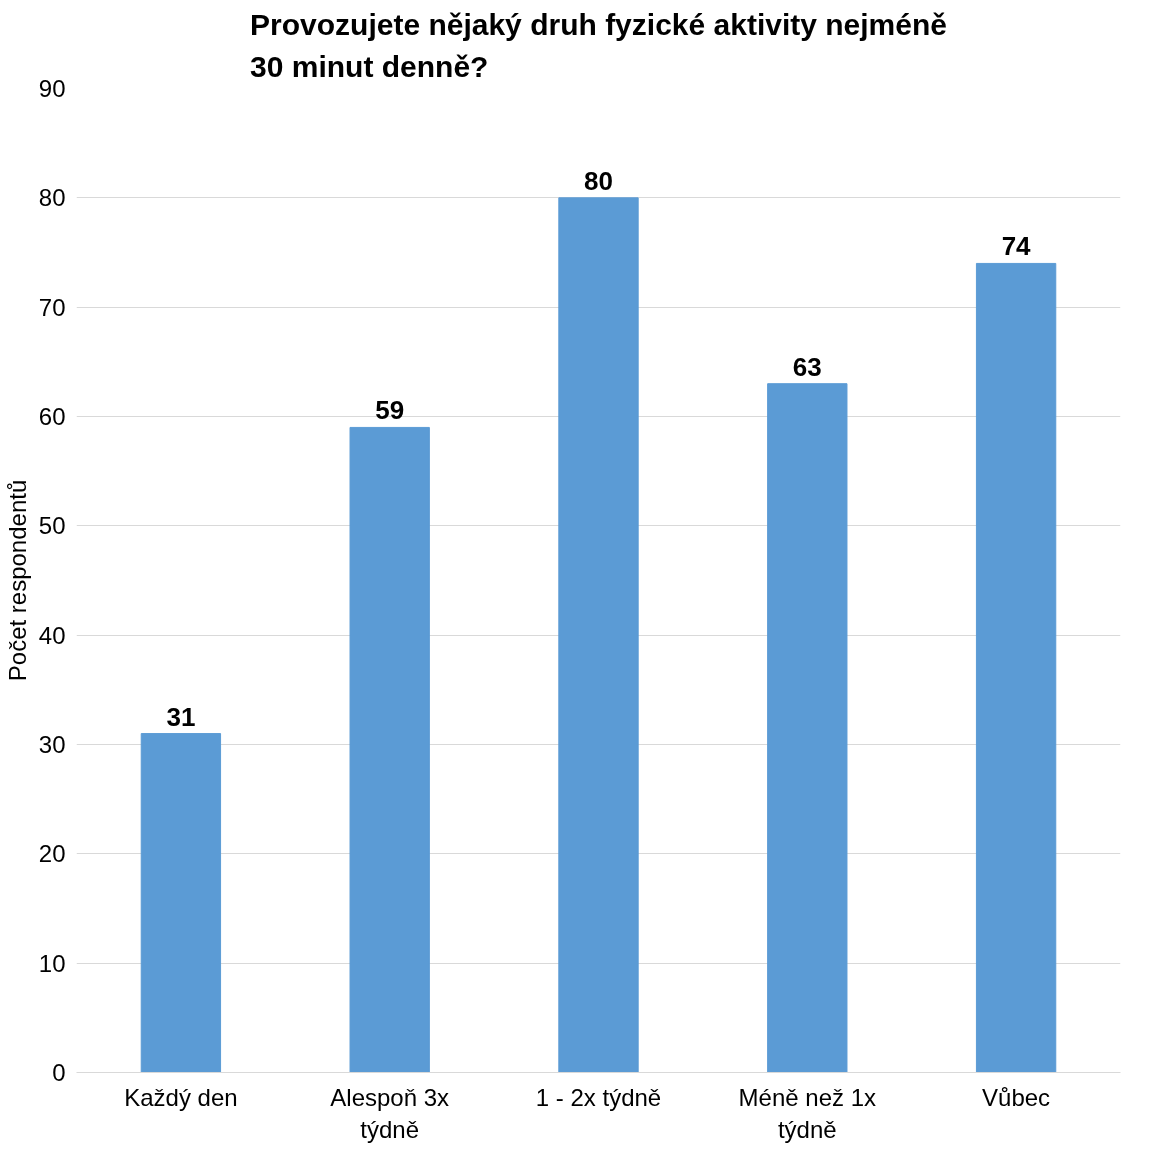 This screenshot has height=1155, width=1149. I want to click on y-tick-label: 0, so click(59, 1072).